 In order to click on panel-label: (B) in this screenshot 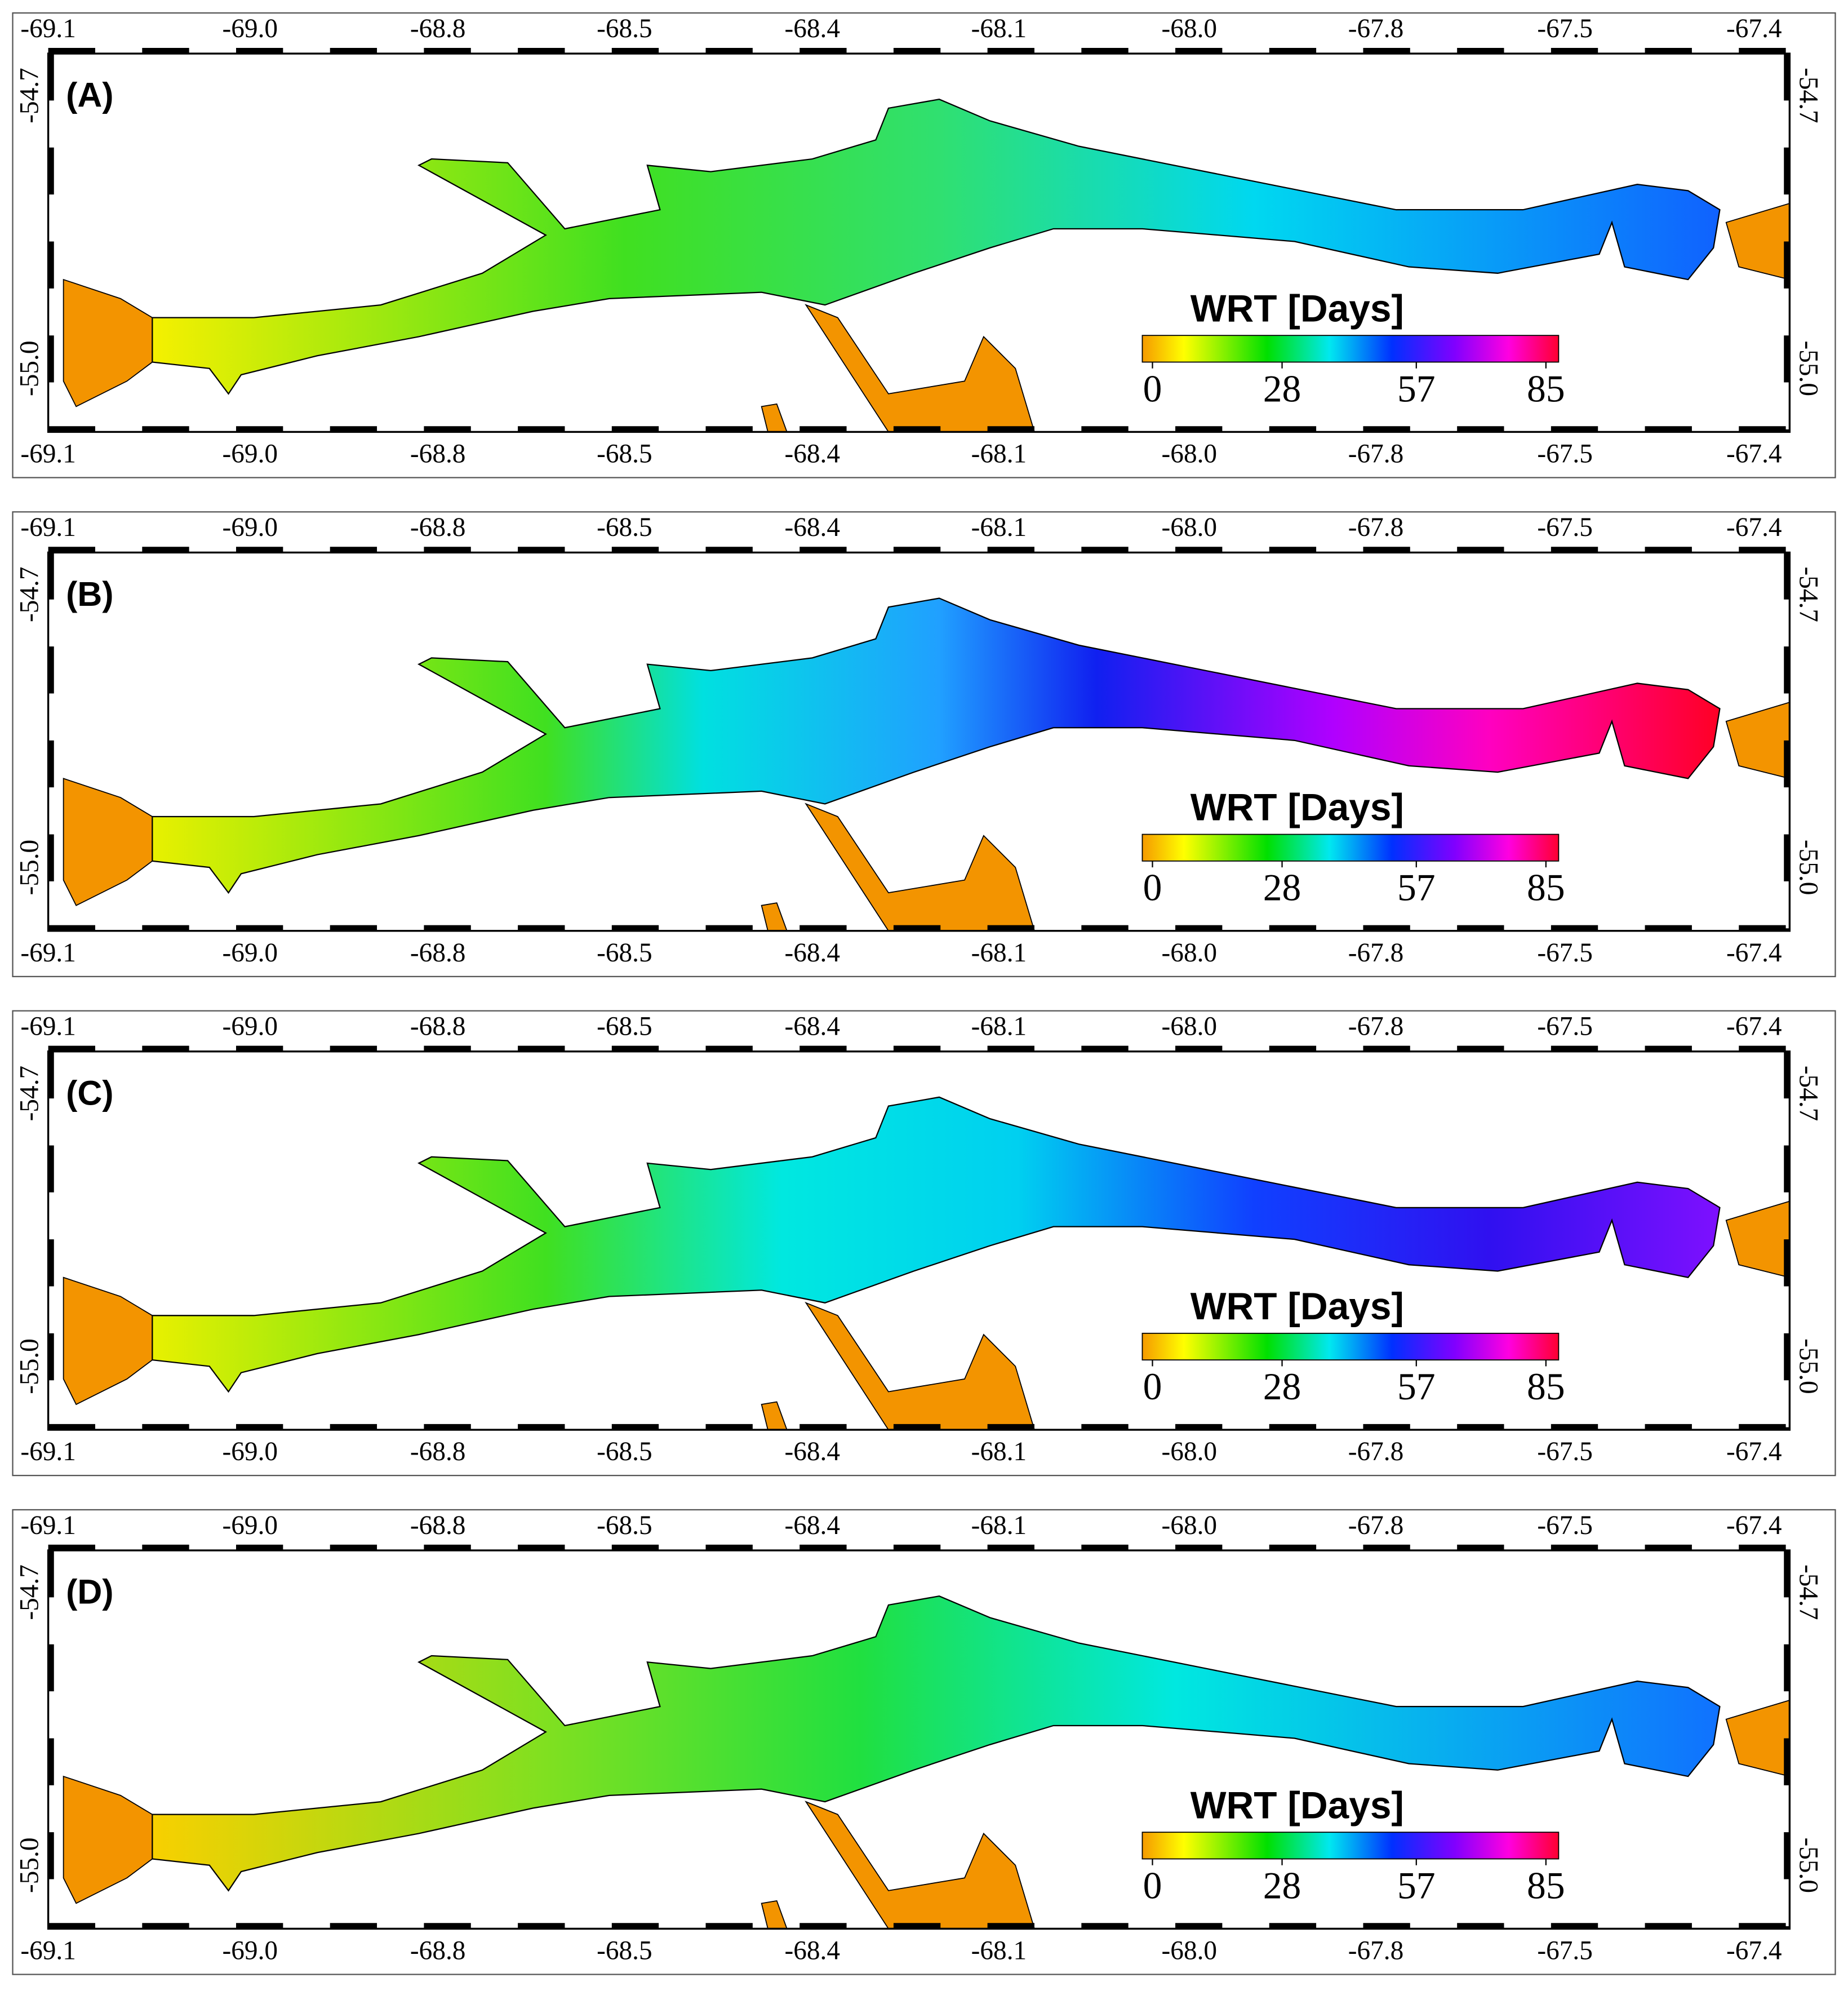, I will do `click(89, 594)`.